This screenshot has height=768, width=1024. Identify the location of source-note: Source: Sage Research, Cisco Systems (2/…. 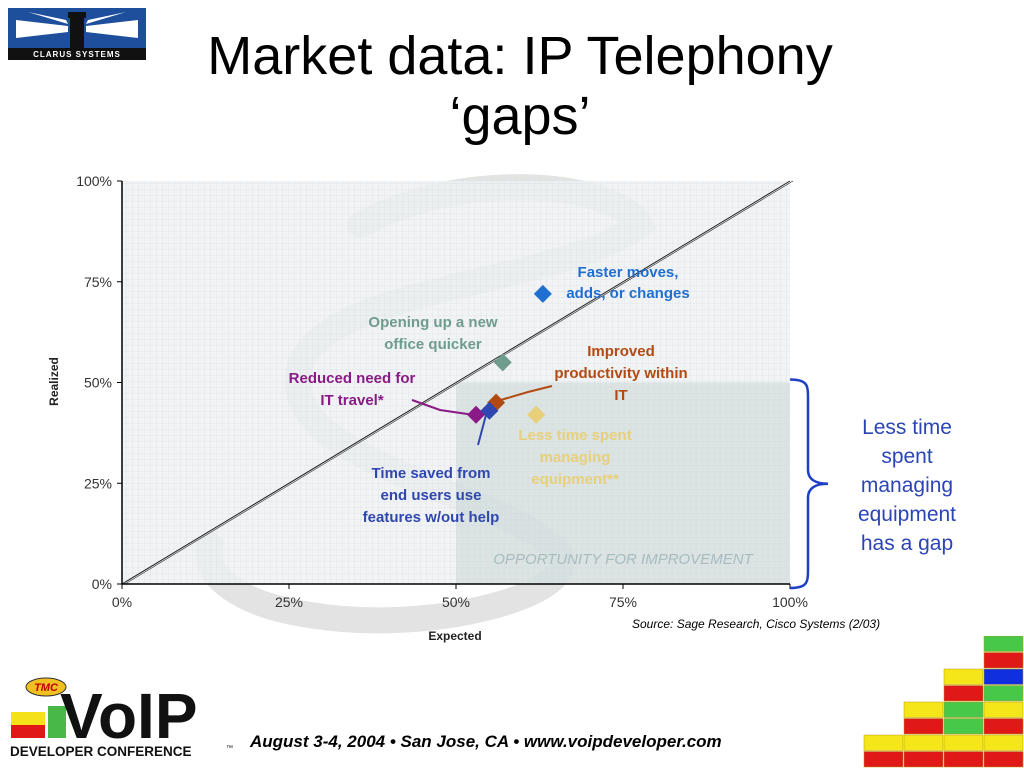
(756, 624).